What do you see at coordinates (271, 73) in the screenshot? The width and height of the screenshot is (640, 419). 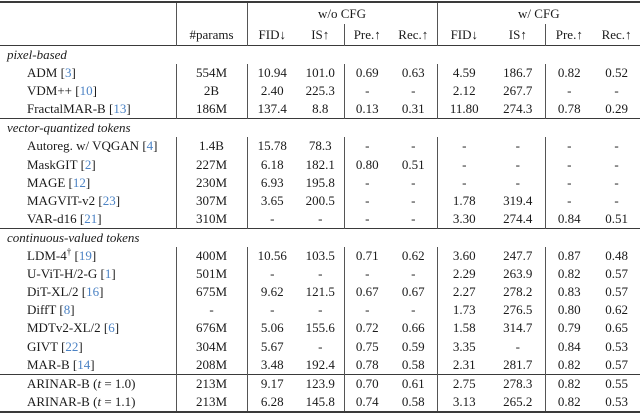 I see `metric-cell: 10.94` at bounding box center [271, 73].